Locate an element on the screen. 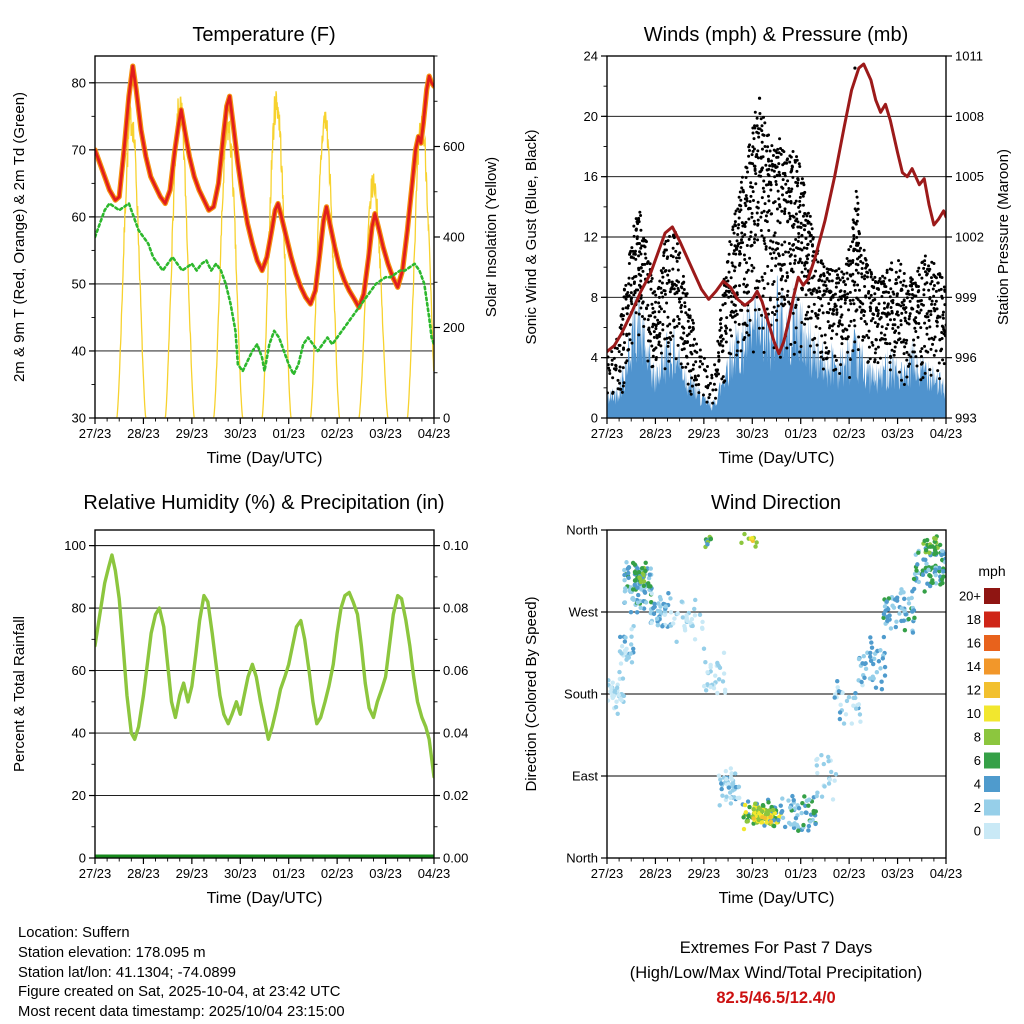  station-location-line: Location: Suffern is located at coordinates (74, 933).